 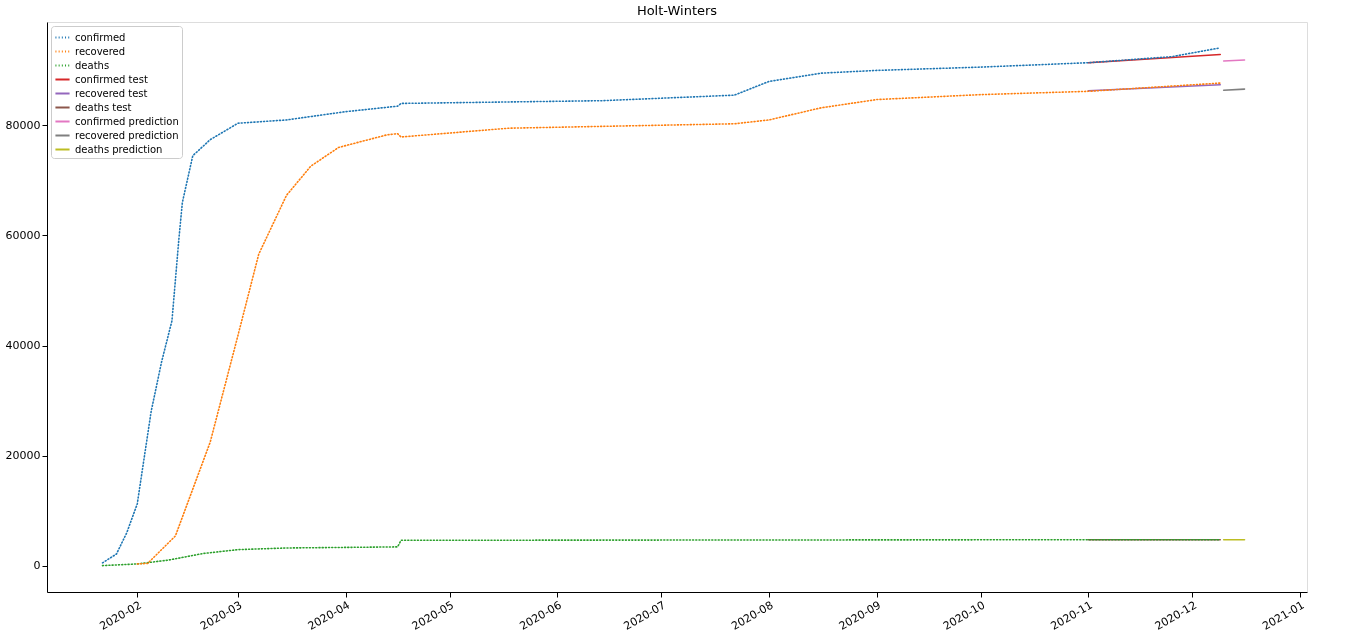 What do you see at coordinates (23, 456) in the screenshot?
I see `y-tick-label: 20000` at bounding box center [23, 456].